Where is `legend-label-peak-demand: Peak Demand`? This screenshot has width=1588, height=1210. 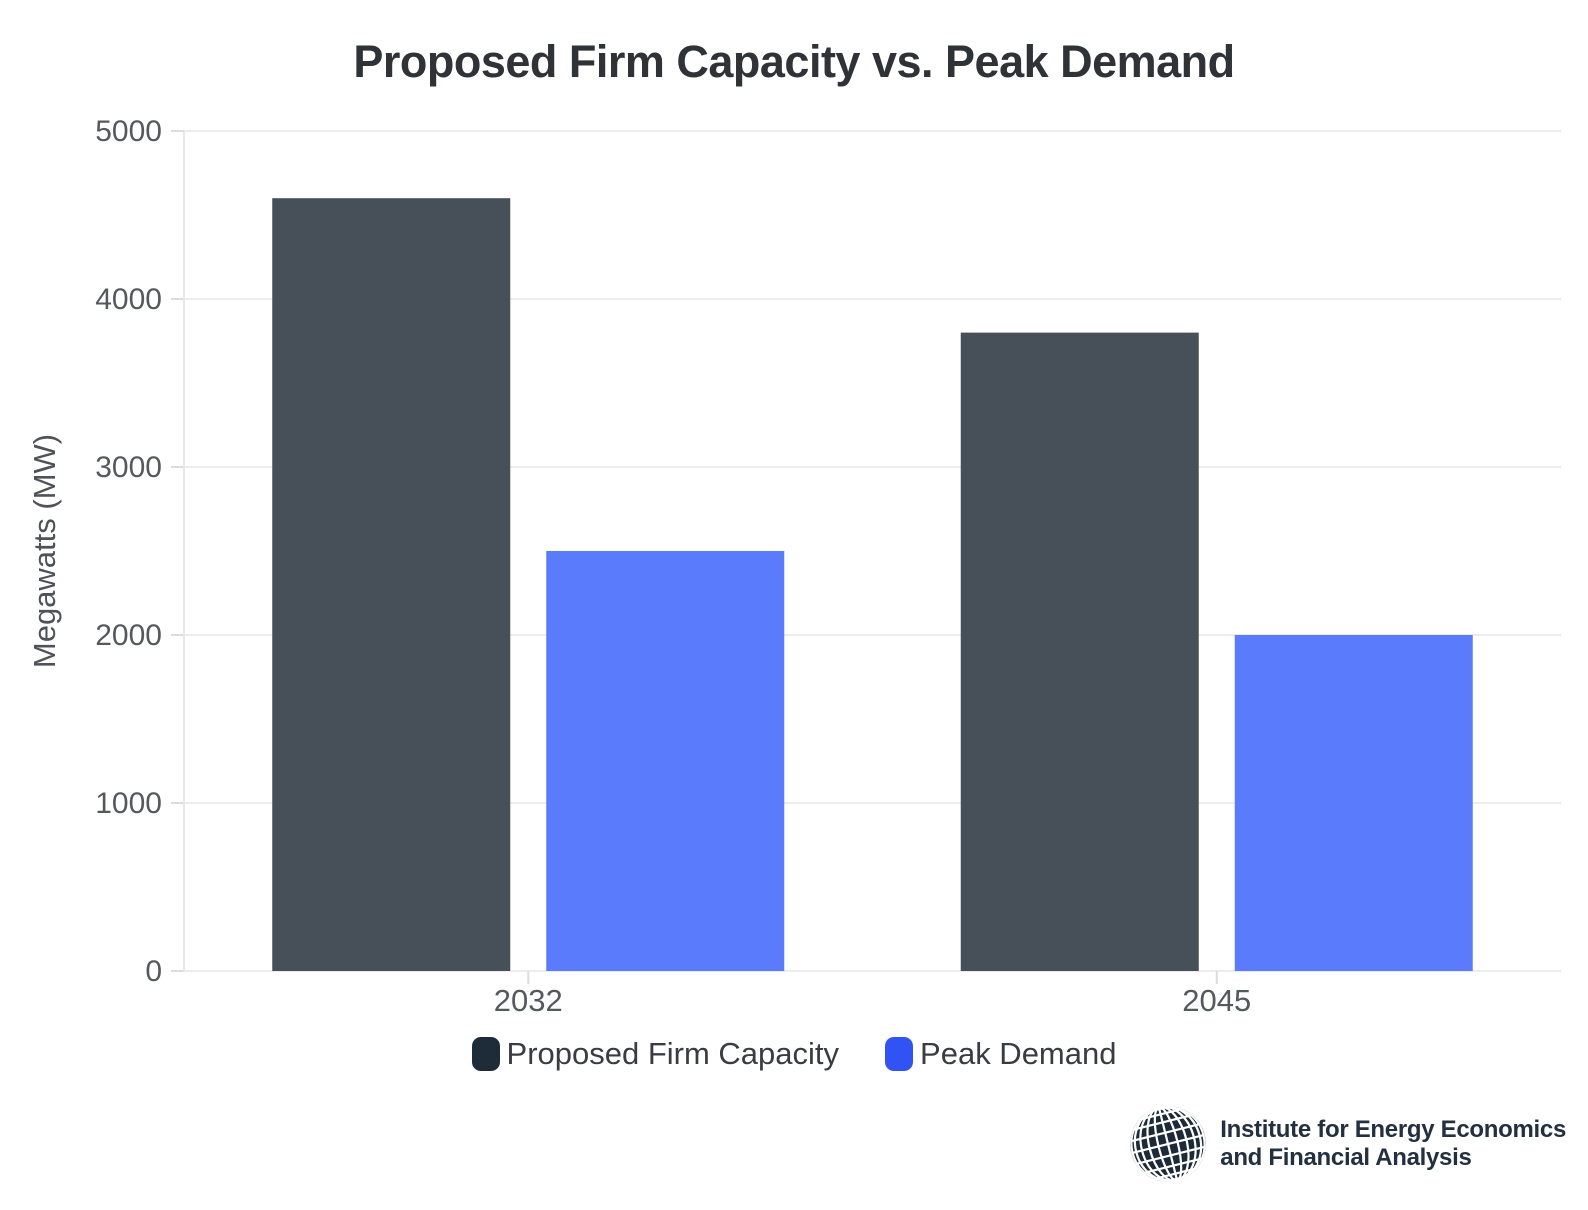 legend-label-peak-demand: Peak Demand is located at coordinates (1018, 1053).